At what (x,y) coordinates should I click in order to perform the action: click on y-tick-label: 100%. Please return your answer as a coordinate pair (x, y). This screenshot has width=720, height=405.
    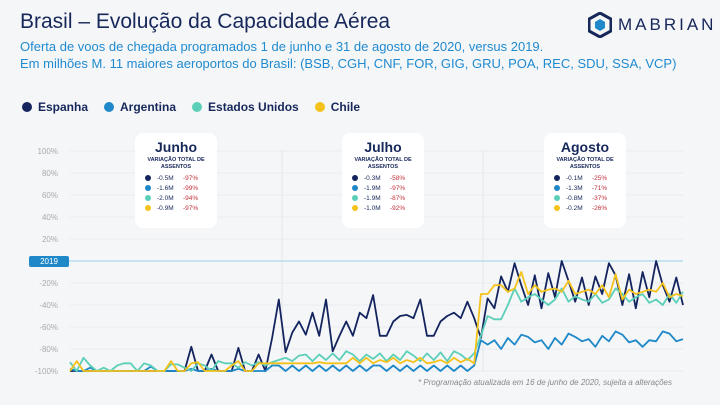
    Looking at the image, I should click on (48, 151).